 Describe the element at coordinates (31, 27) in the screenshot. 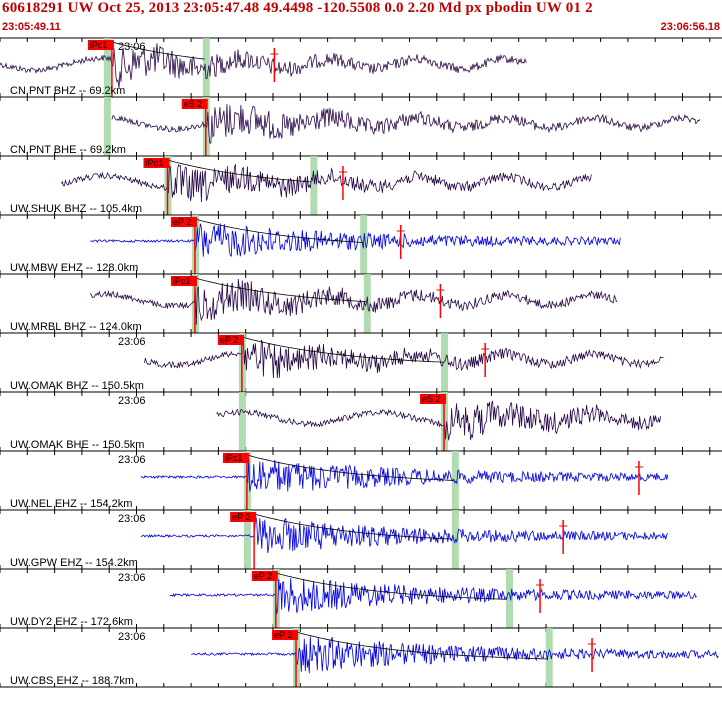

I see `start-time-label: 23:05:49.11` at that location.